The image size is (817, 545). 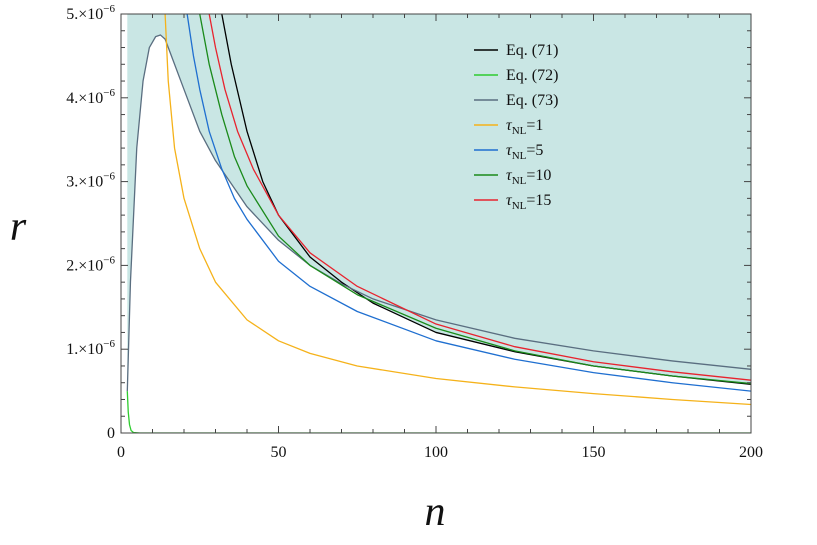 I want to click on x-tick-label: 0, so click(x=121, y=452).